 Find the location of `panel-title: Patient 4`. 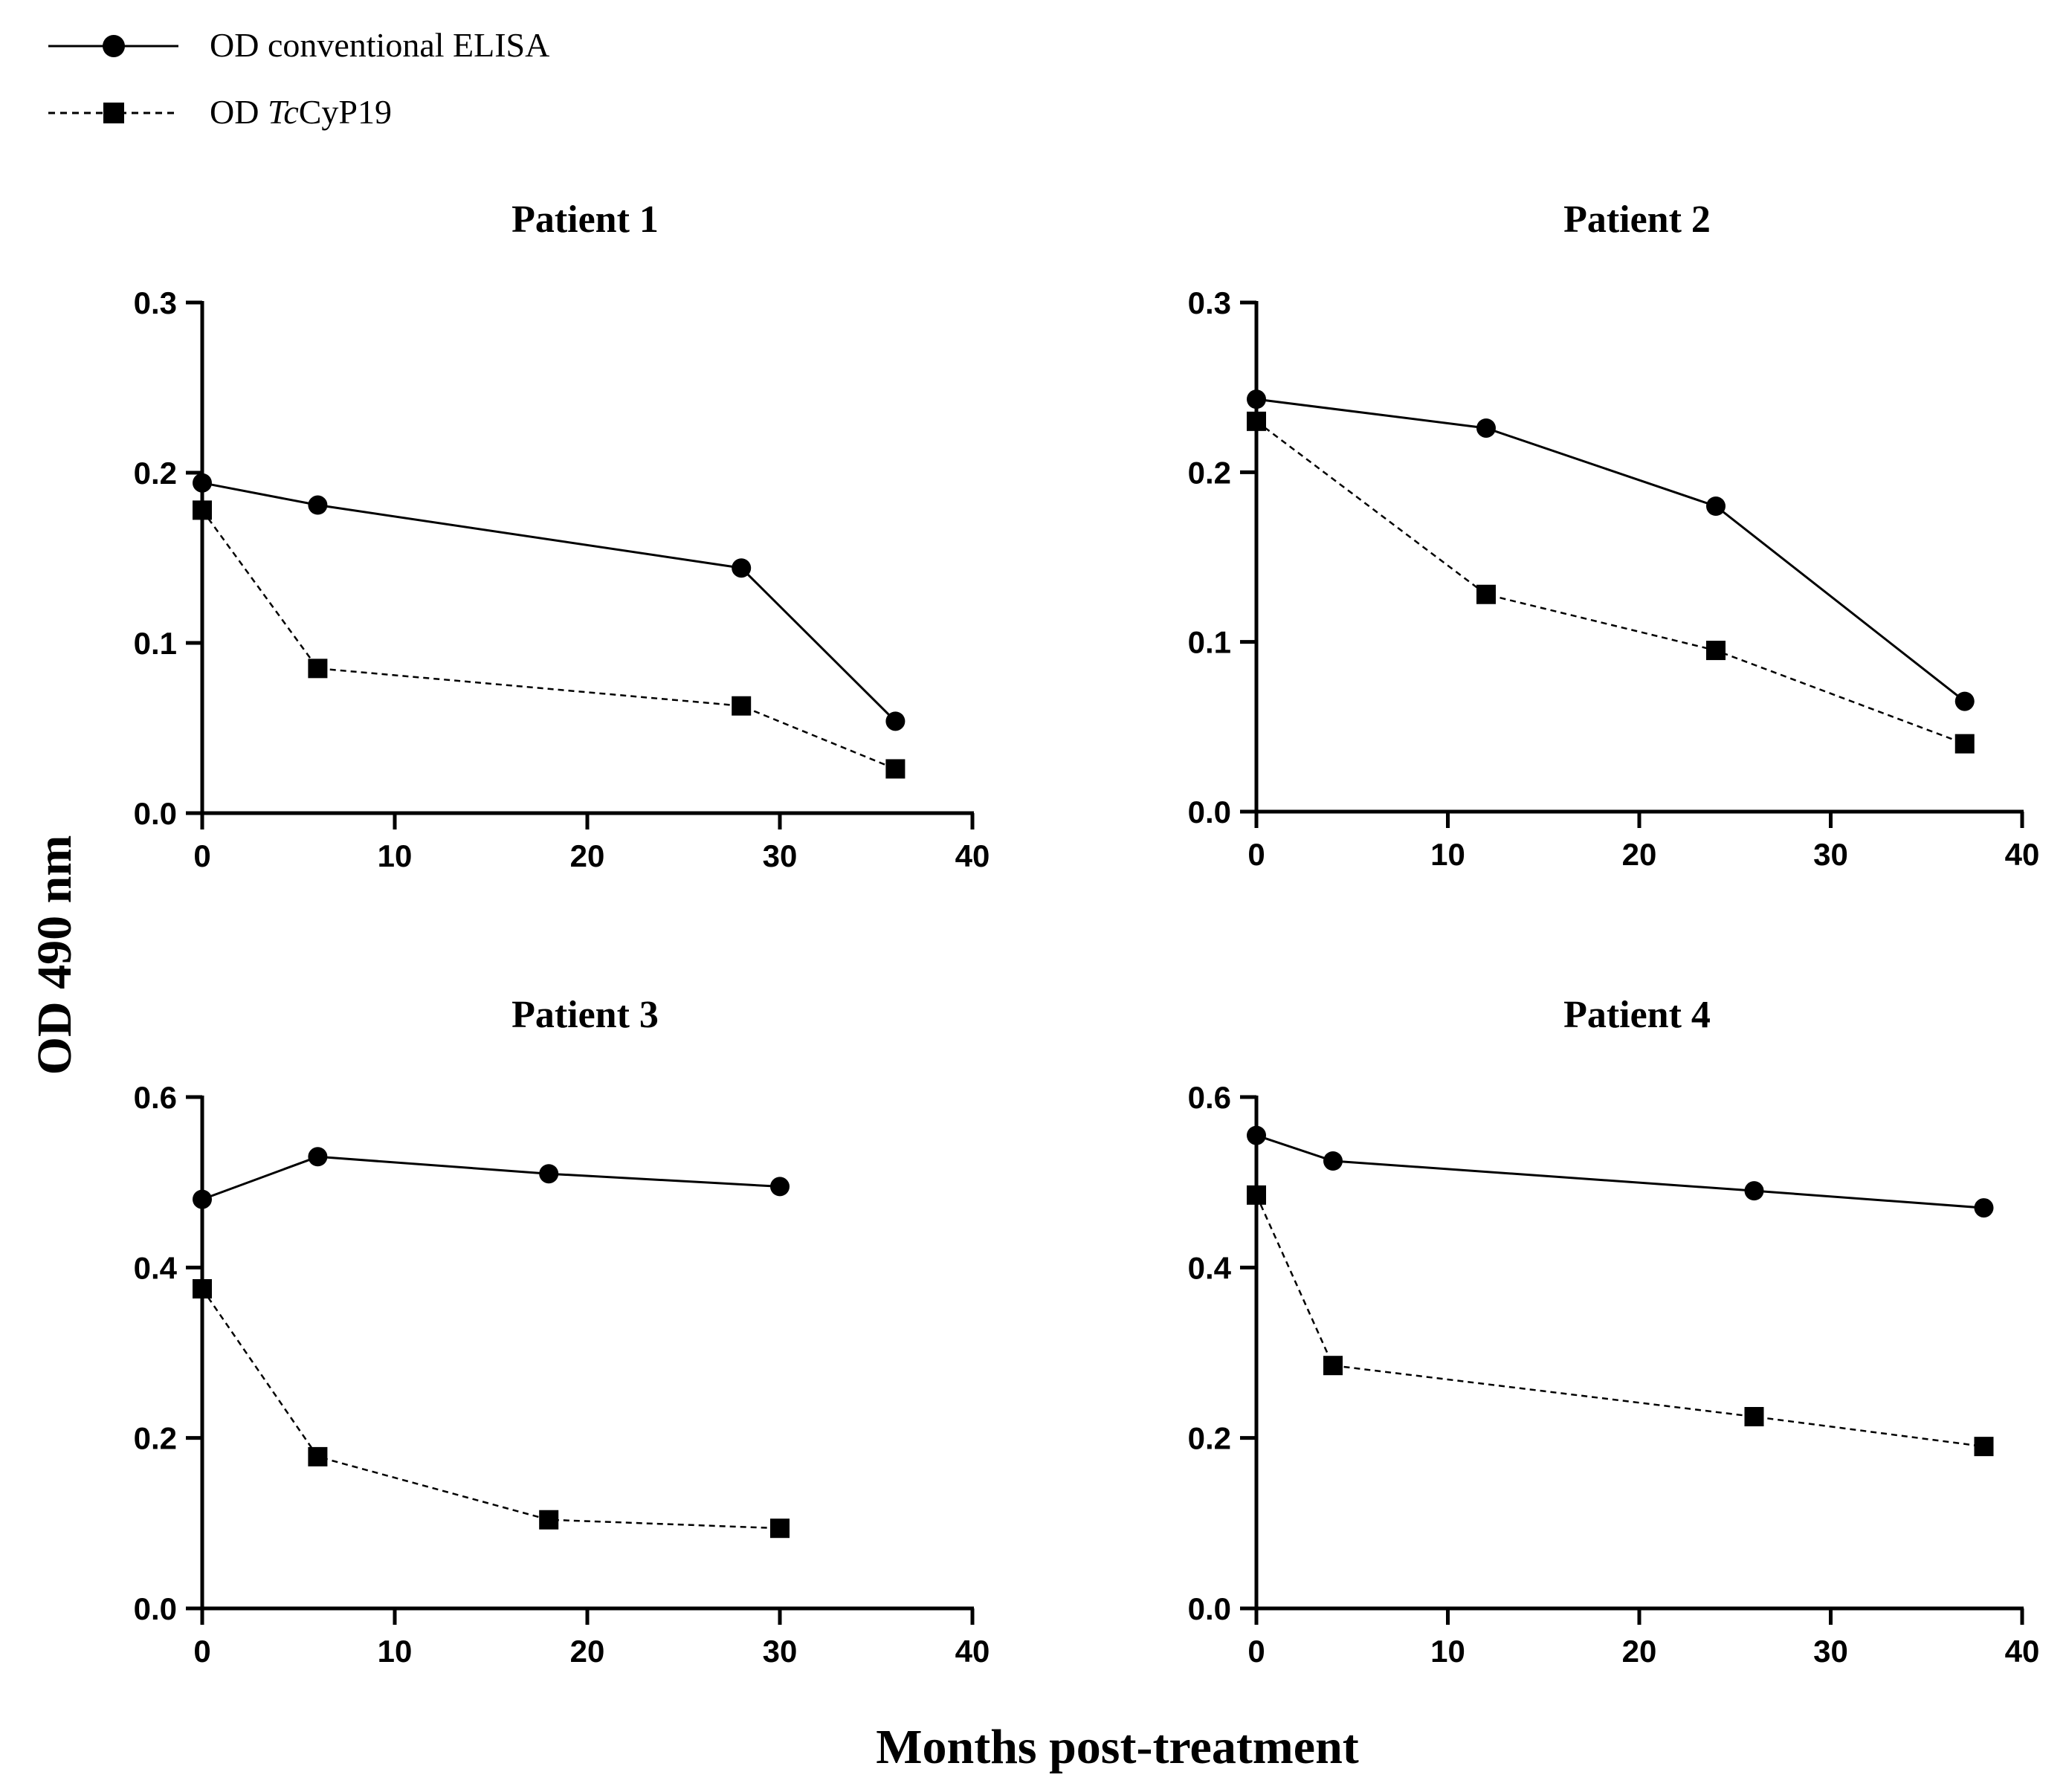

panel-title: Patient 4 is located at coordinates (1637, 1015).